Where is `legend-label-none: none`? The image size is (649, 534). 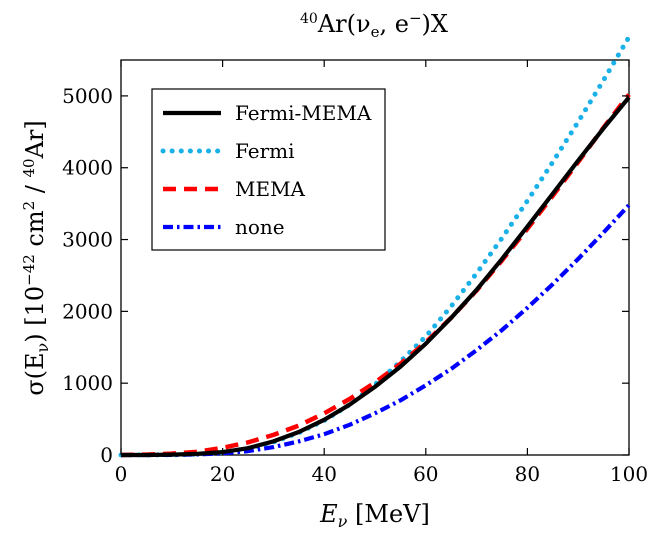
legend-label-none: none is located at coordinates (260, 227).